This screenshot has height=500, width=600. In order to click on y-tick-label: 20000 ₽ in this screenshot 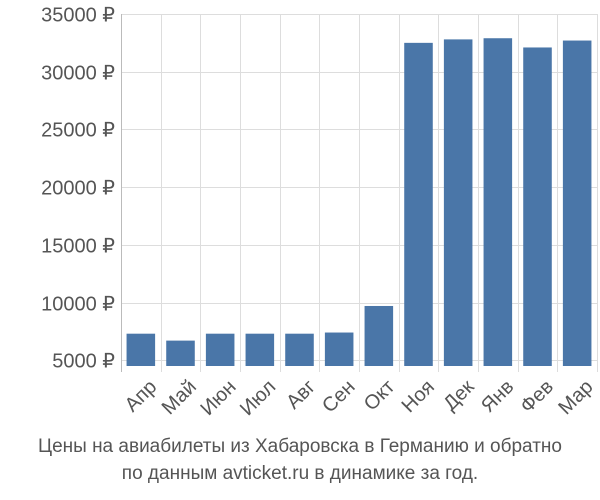, I will do `click(78, 189)`.